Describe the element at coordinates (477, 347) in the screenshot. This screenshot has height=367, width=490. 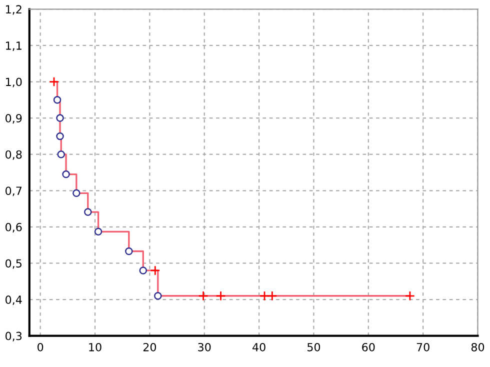
I see `x-tick-label: 80` at that location.